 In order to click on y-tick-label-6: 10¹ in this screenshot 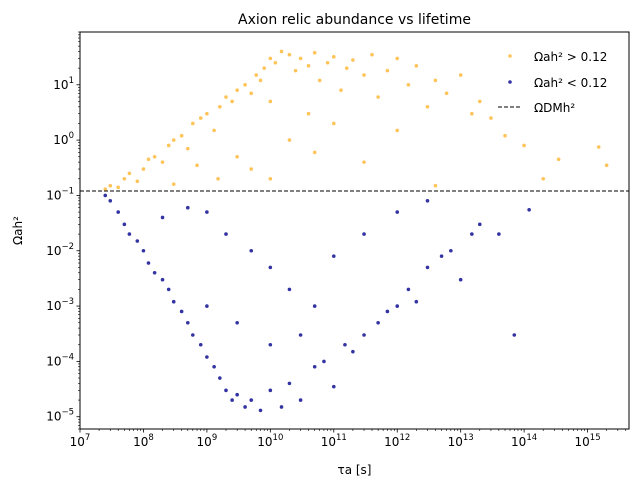, I will do `click(63, 84)`.